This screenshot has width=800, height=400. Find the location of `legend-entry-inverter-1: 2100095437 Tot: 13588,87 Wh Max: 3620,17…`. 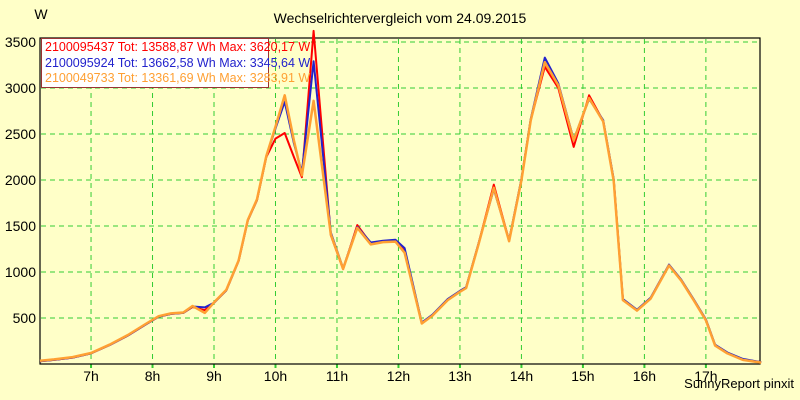

legend-entry-inverter-1: 2100095437 Tot: 13588,87 Wh Max: 3620,17… is located at coordinates (178, 47).